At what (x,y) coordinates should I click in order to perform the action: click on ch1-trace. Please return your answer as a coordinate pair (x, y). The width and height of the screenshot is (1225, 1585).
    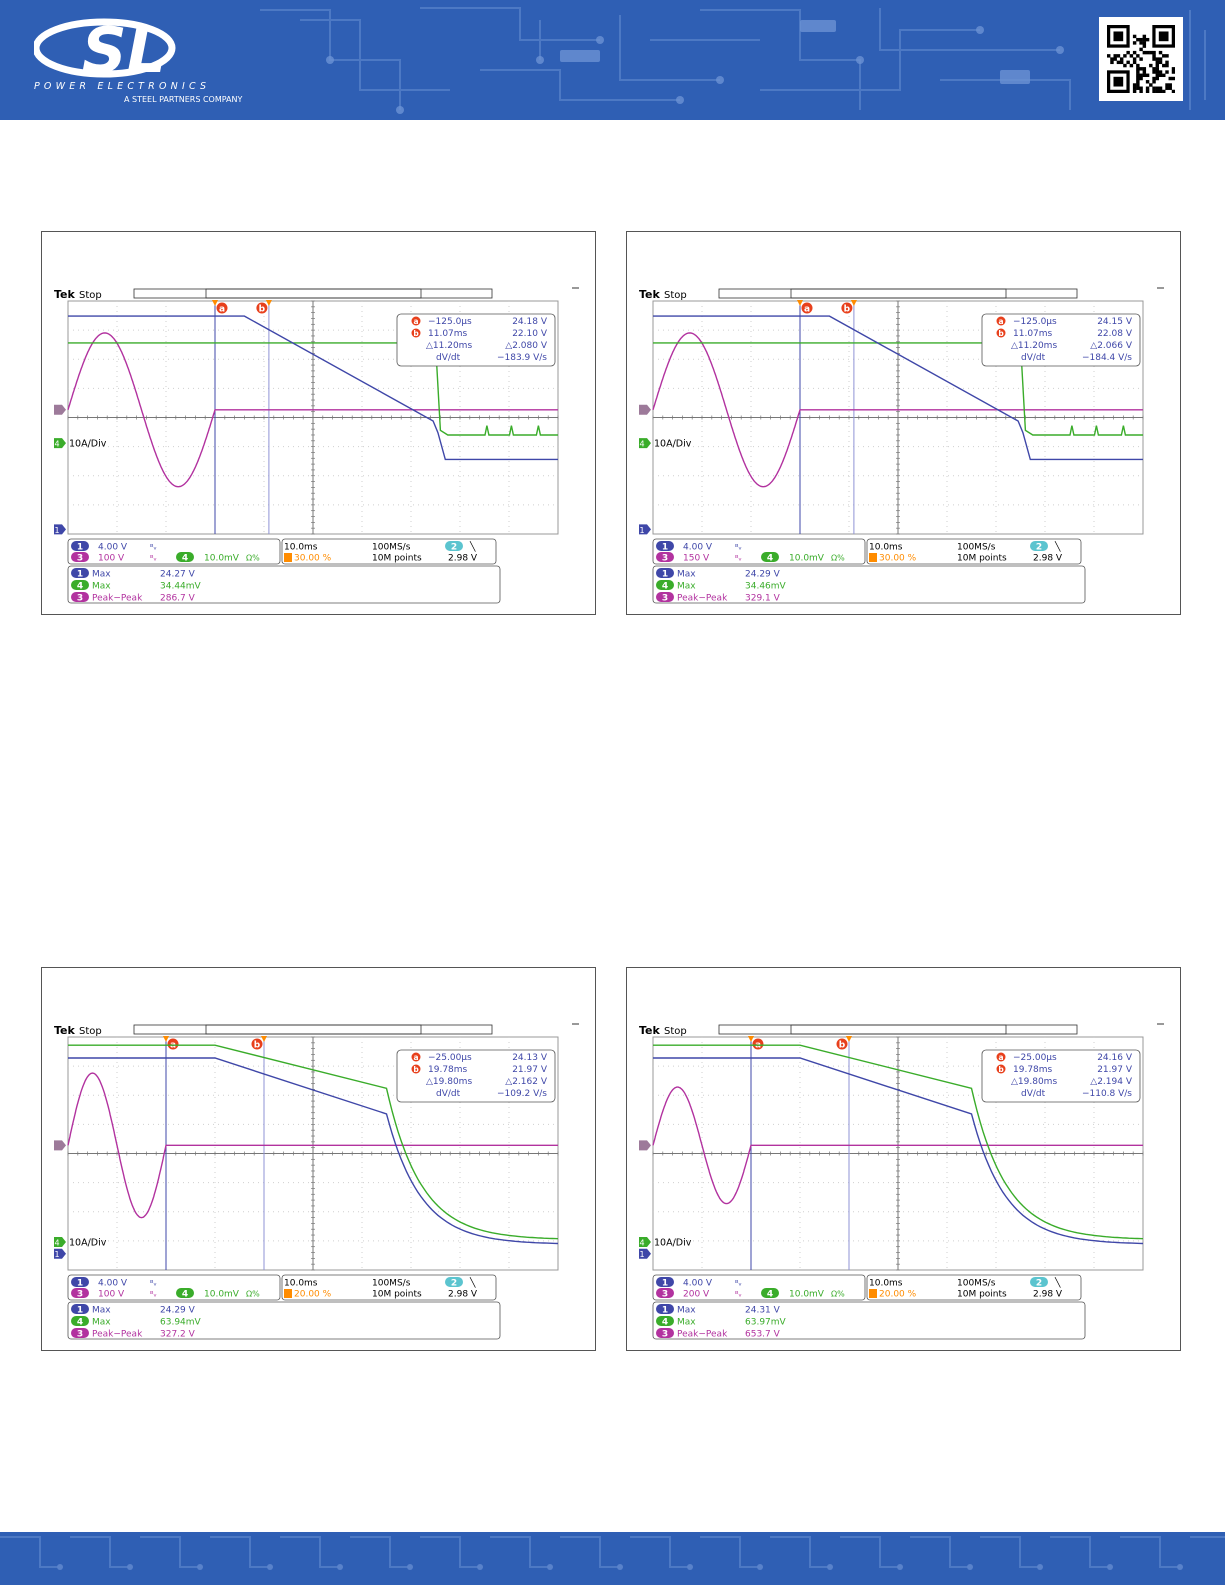
    Looking at the image, I should click on (898, 1151).